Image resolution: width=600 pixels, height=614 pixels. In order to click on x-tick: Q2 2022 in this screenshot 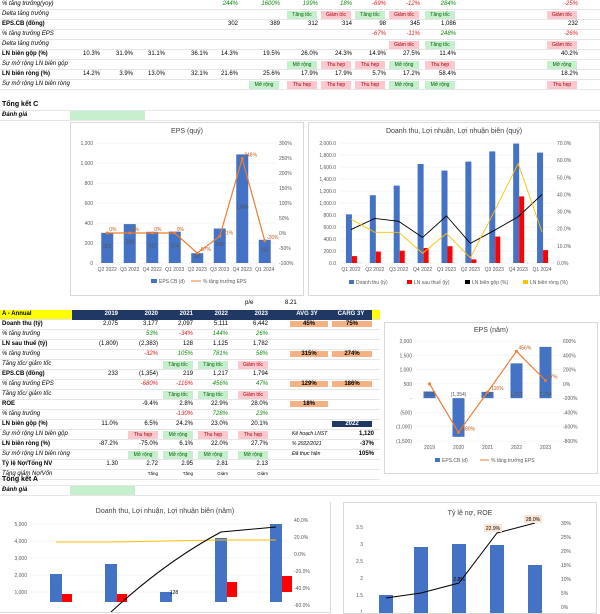, I will do `click(107, 270)`.